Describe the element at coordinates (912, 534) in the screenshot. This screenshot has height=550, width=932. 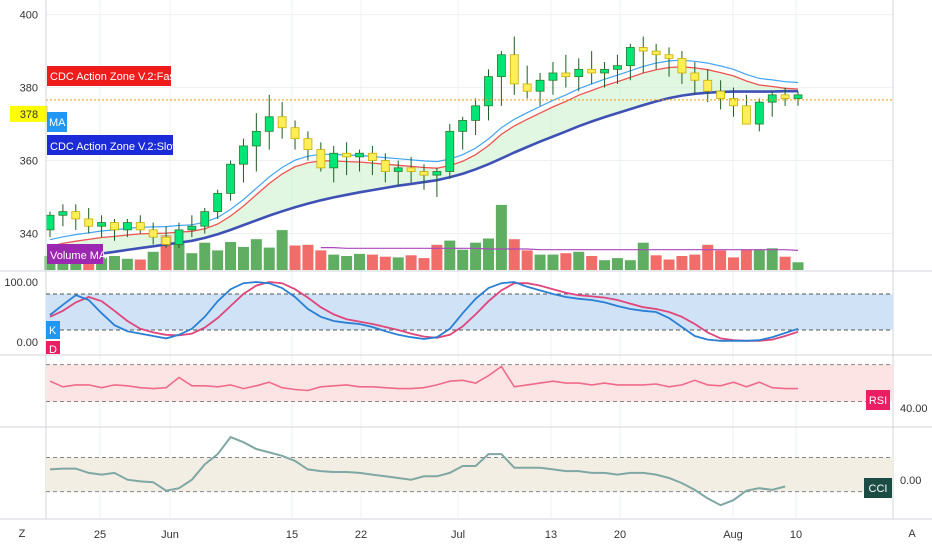
I see `auto-scale-button: A` at that location.